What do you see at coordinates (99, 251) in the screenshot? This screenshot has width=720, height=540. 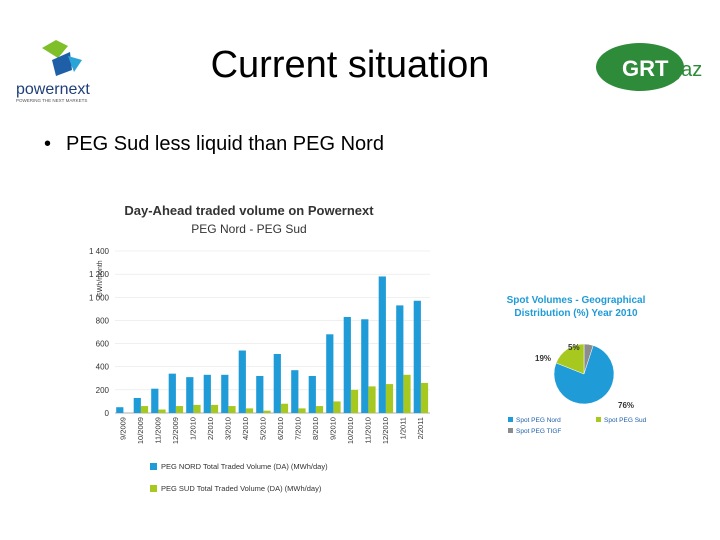 I see `y-tick-label: 1 400` at bounding box center [99, 251].